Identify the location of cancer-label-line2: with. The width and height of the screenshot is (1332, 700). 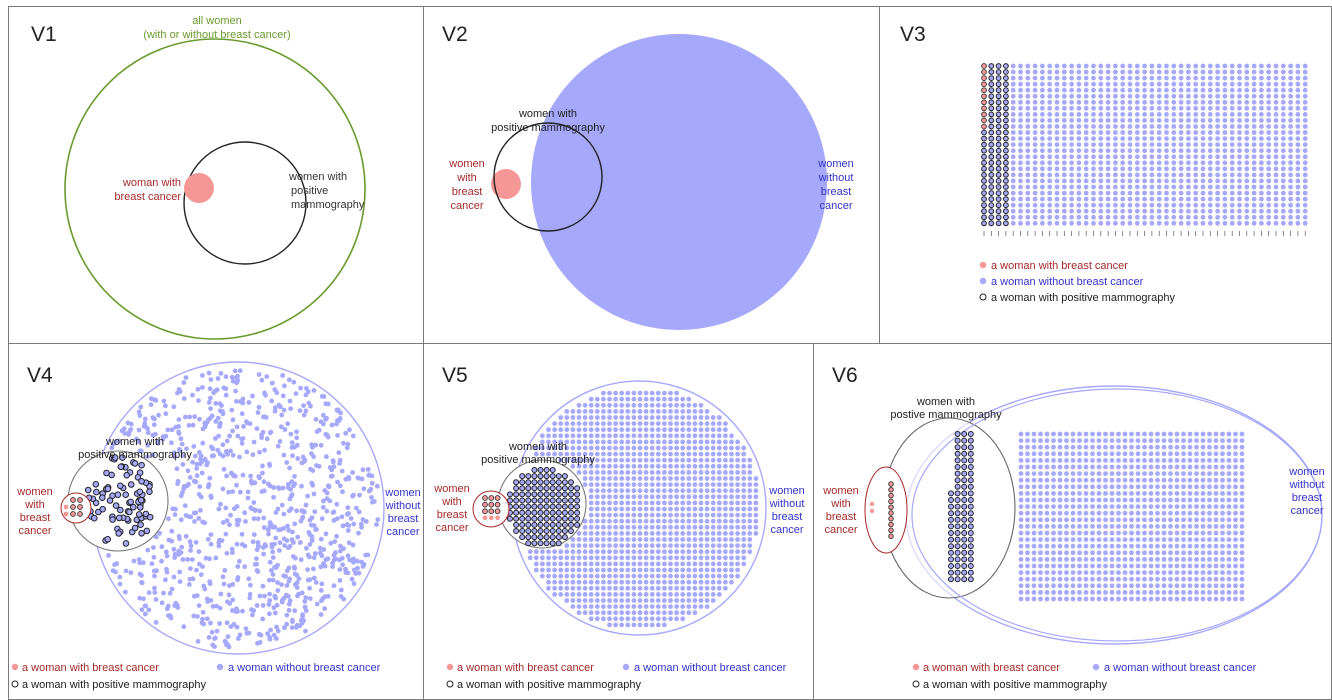
(34, 505).